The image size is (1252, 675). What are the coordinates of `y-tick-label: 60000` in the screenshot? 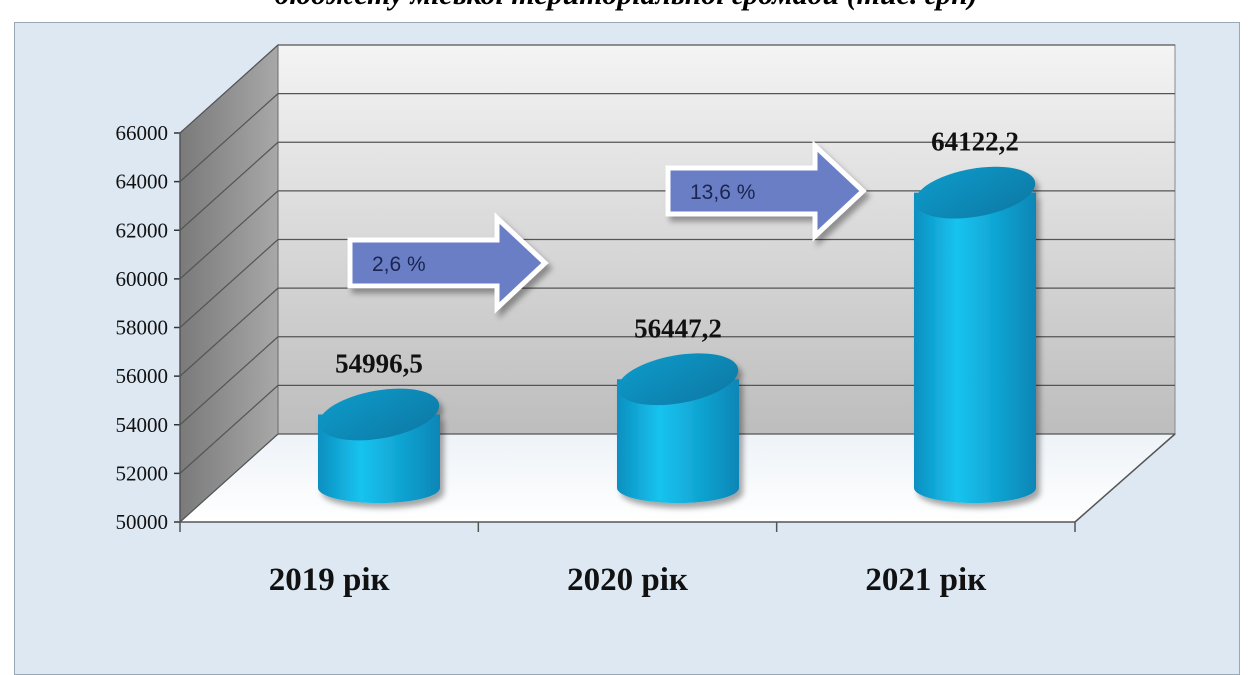 It's located at (142, 279).